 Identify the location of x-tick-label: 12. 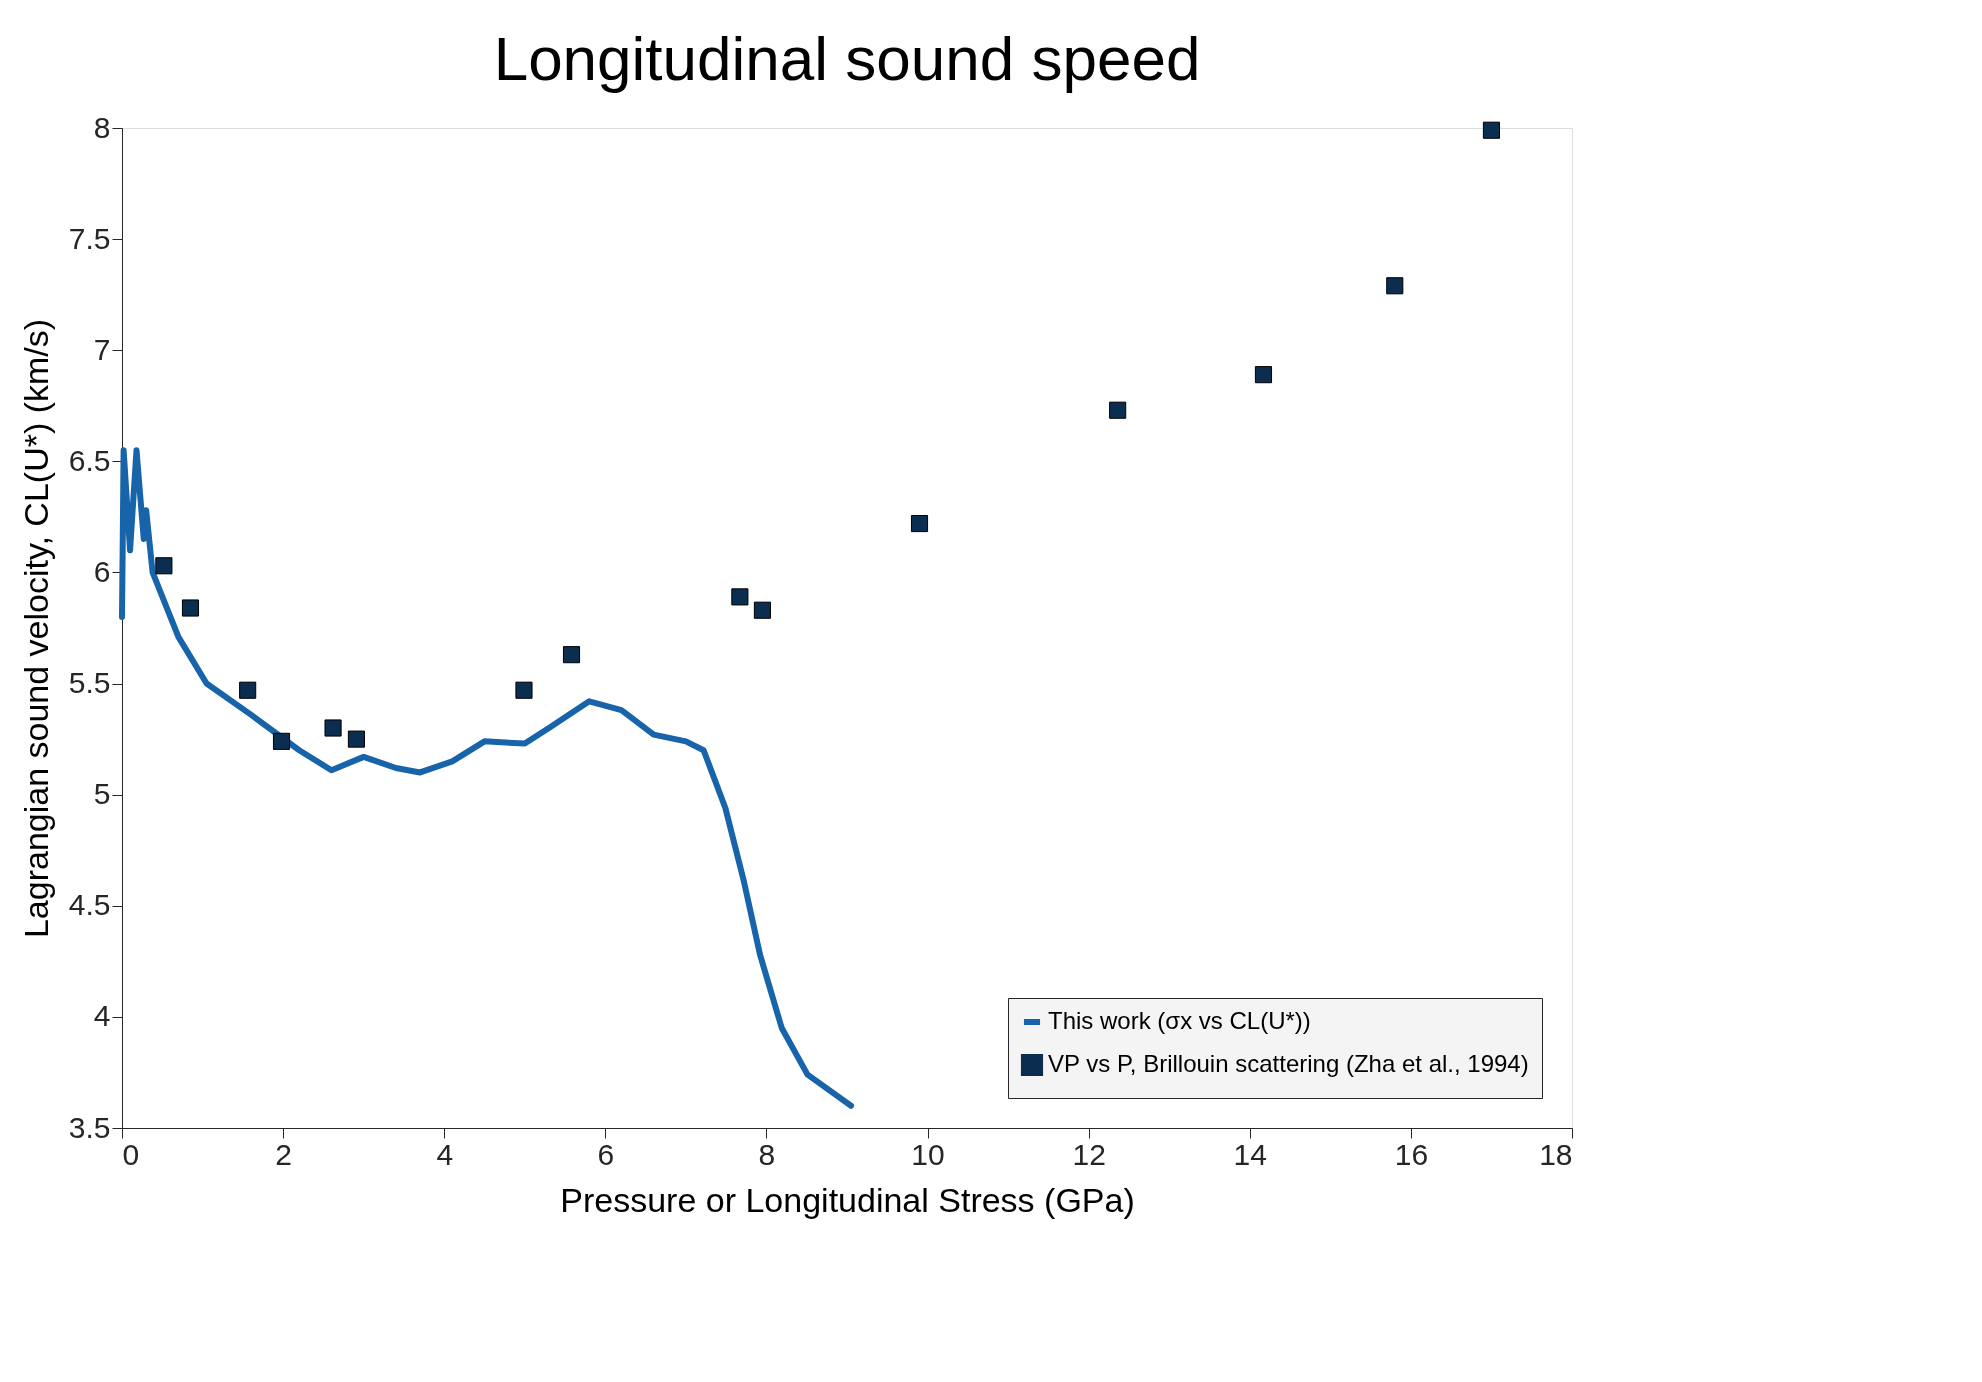
(1089, 1154).